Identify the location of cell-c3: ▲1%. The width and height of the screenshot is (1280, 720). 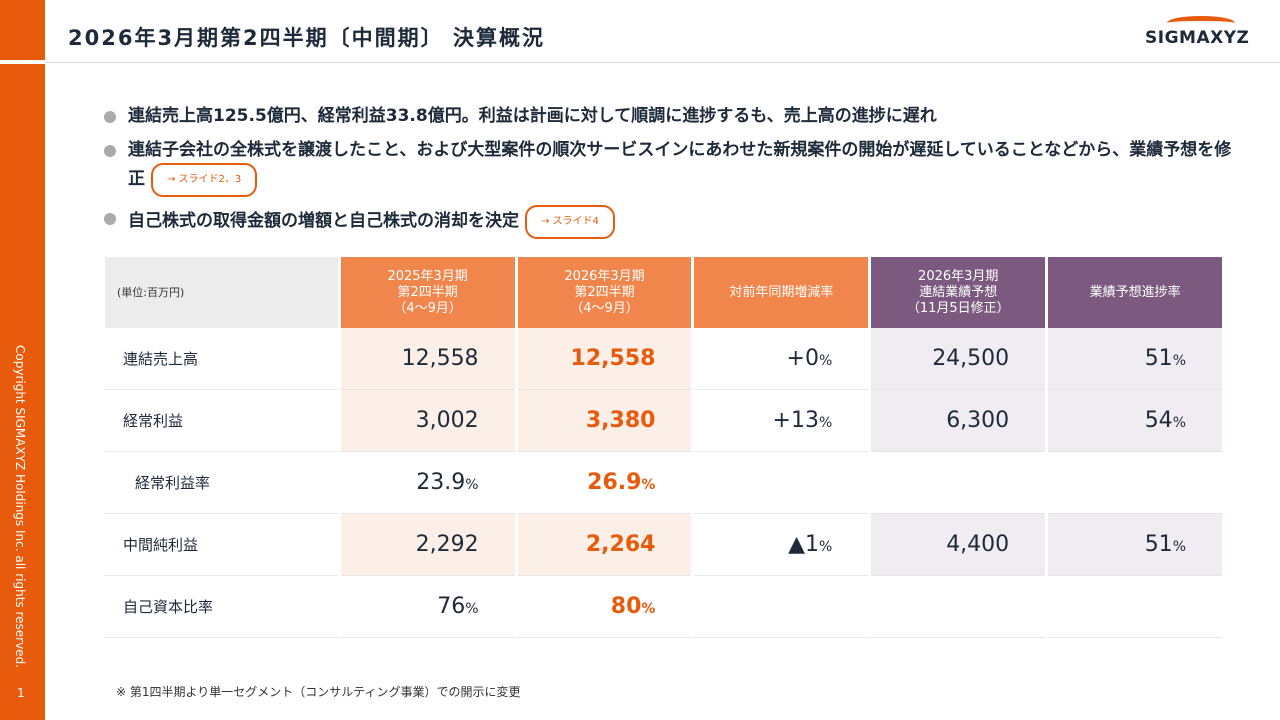
(781, 545).